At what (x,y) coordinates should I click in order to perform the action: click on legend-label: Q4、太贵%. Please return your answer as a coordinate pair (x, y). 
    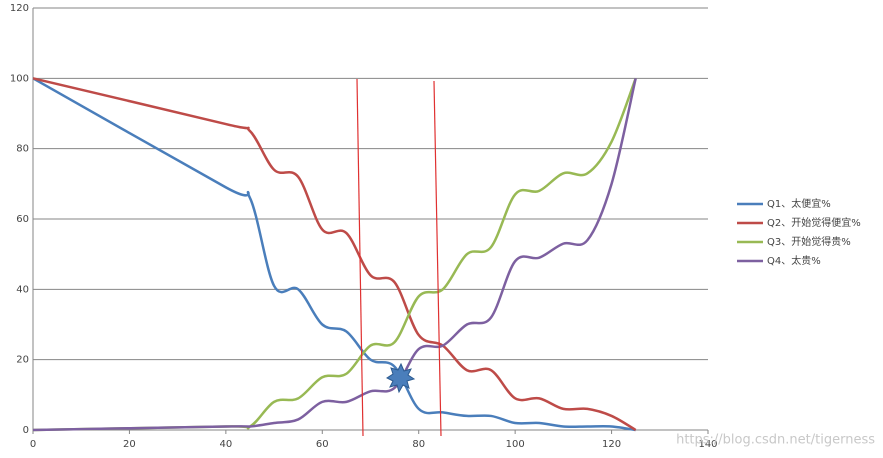
    Looking at the image, I should click on (794, 260).